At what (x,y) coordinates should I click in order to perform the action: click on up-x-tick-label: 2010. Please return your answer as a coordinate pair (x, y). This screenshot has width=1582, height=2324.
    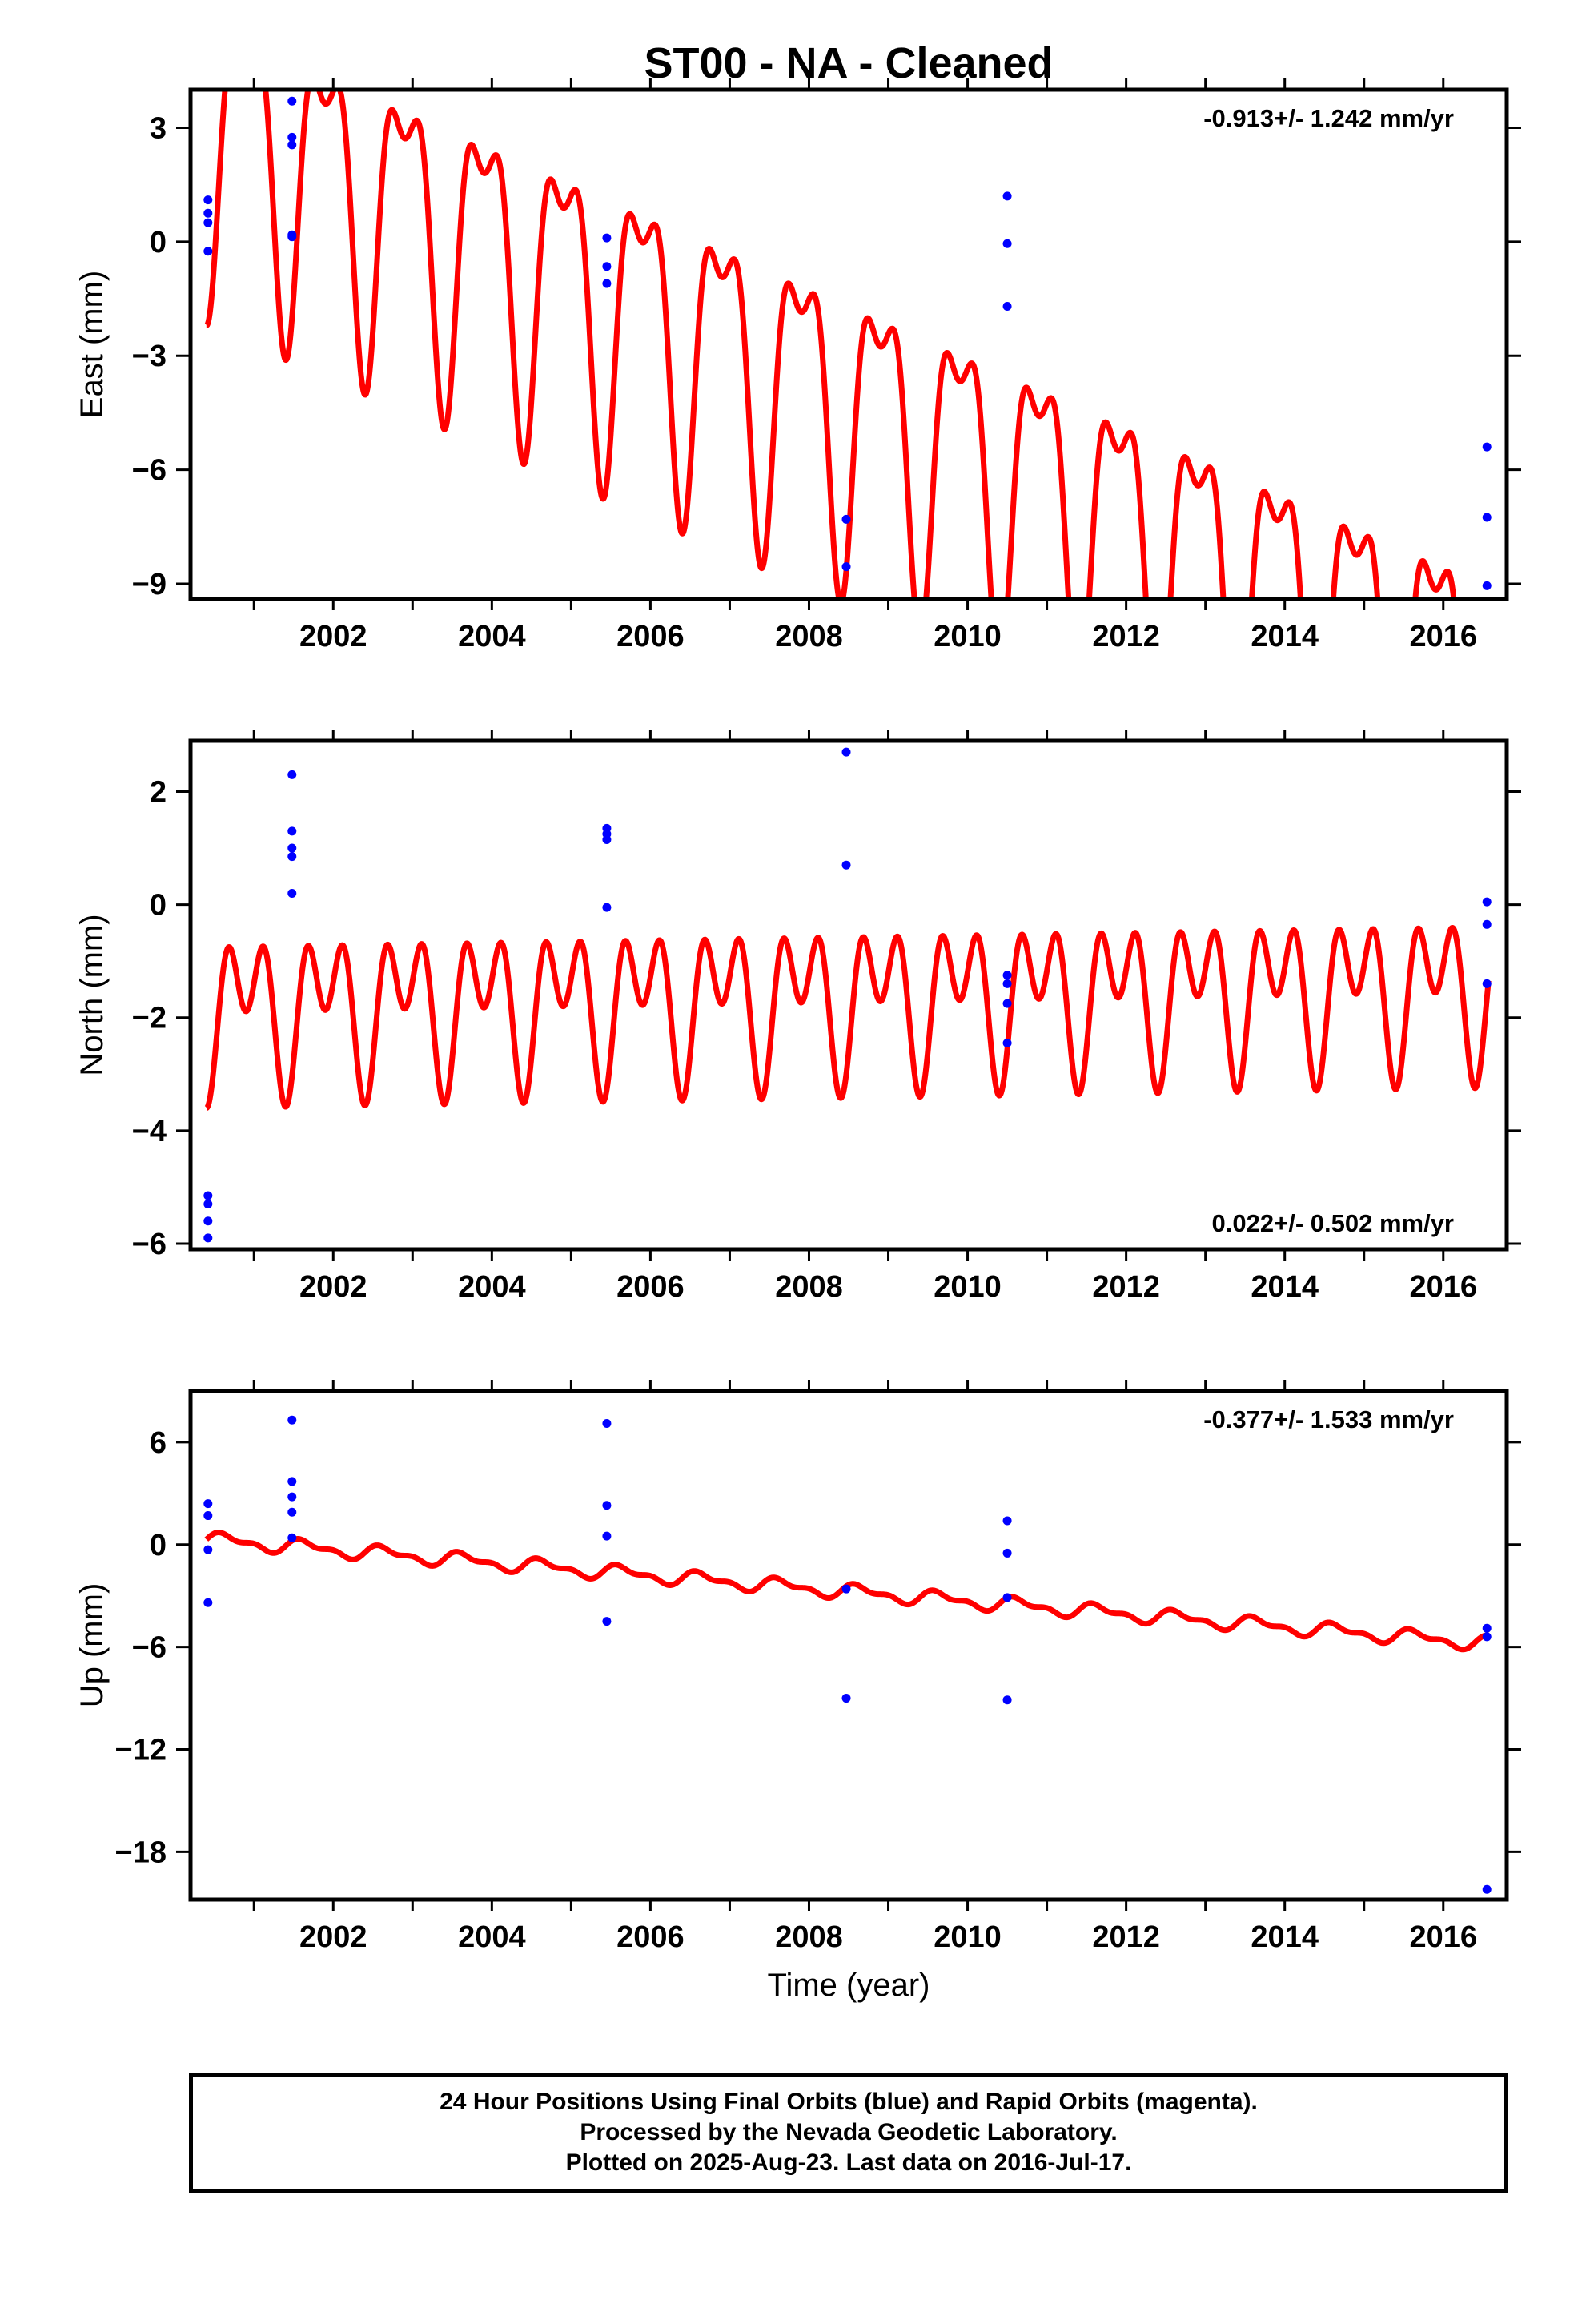
    Looking at the image, I should click on (968, 1937).